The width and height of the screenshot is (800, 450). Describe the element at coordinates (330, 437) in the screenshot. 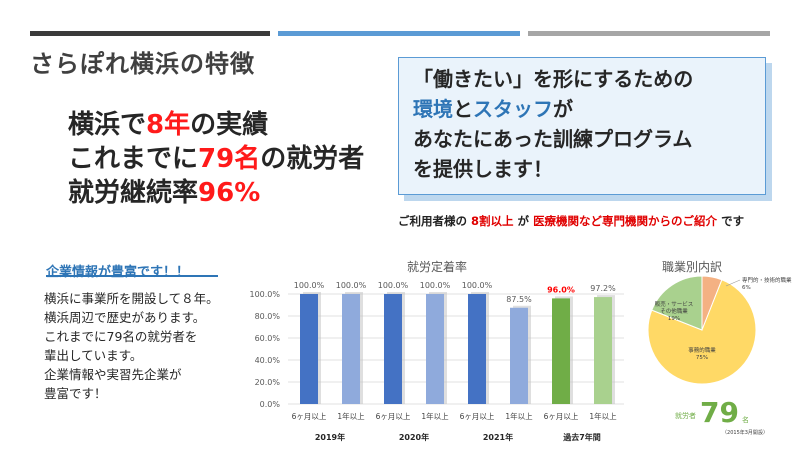

I see `group-label: 2019年` at that location.